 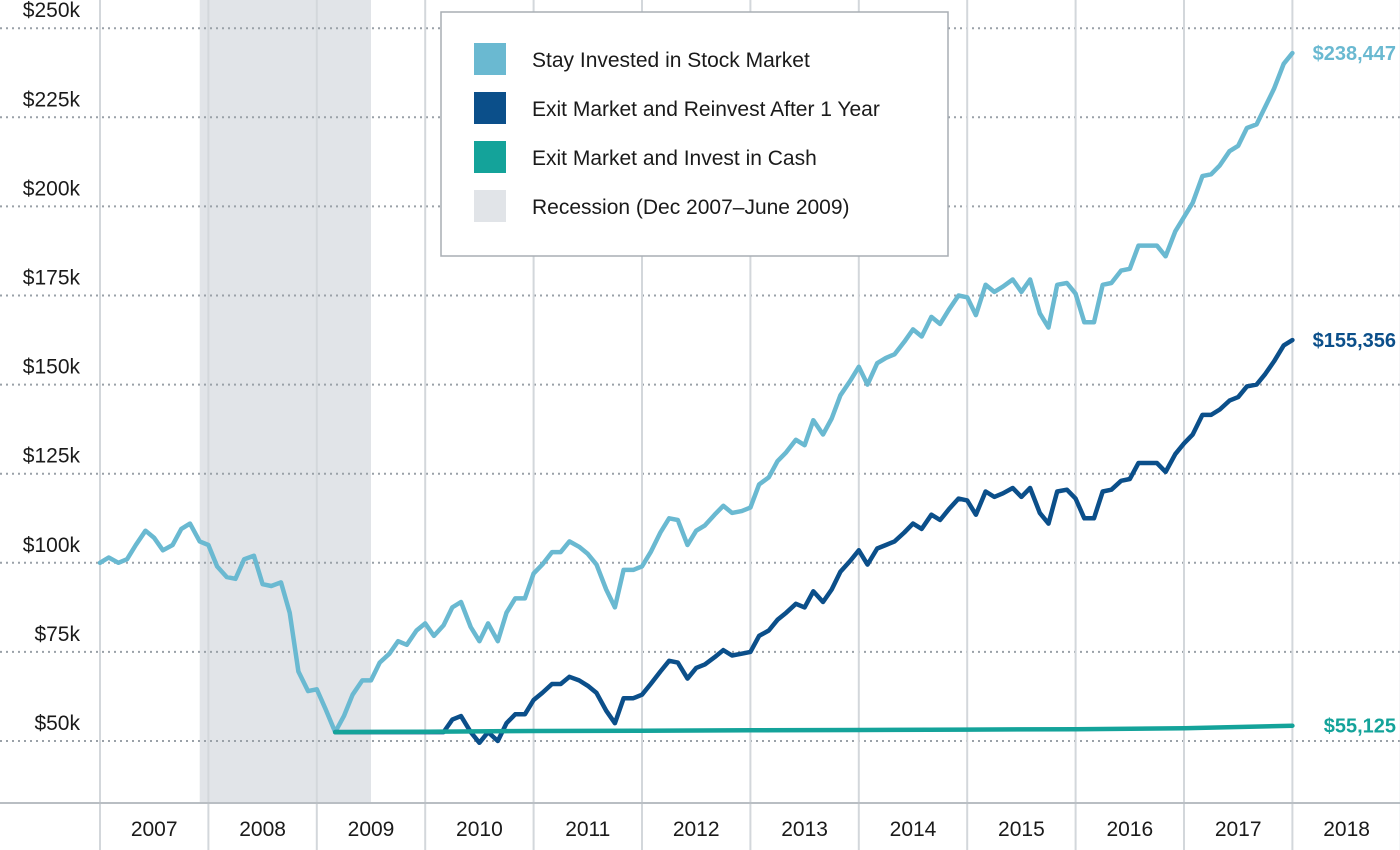 I want to click on x-tick-label: 2018, so click(x=1346, y=829).